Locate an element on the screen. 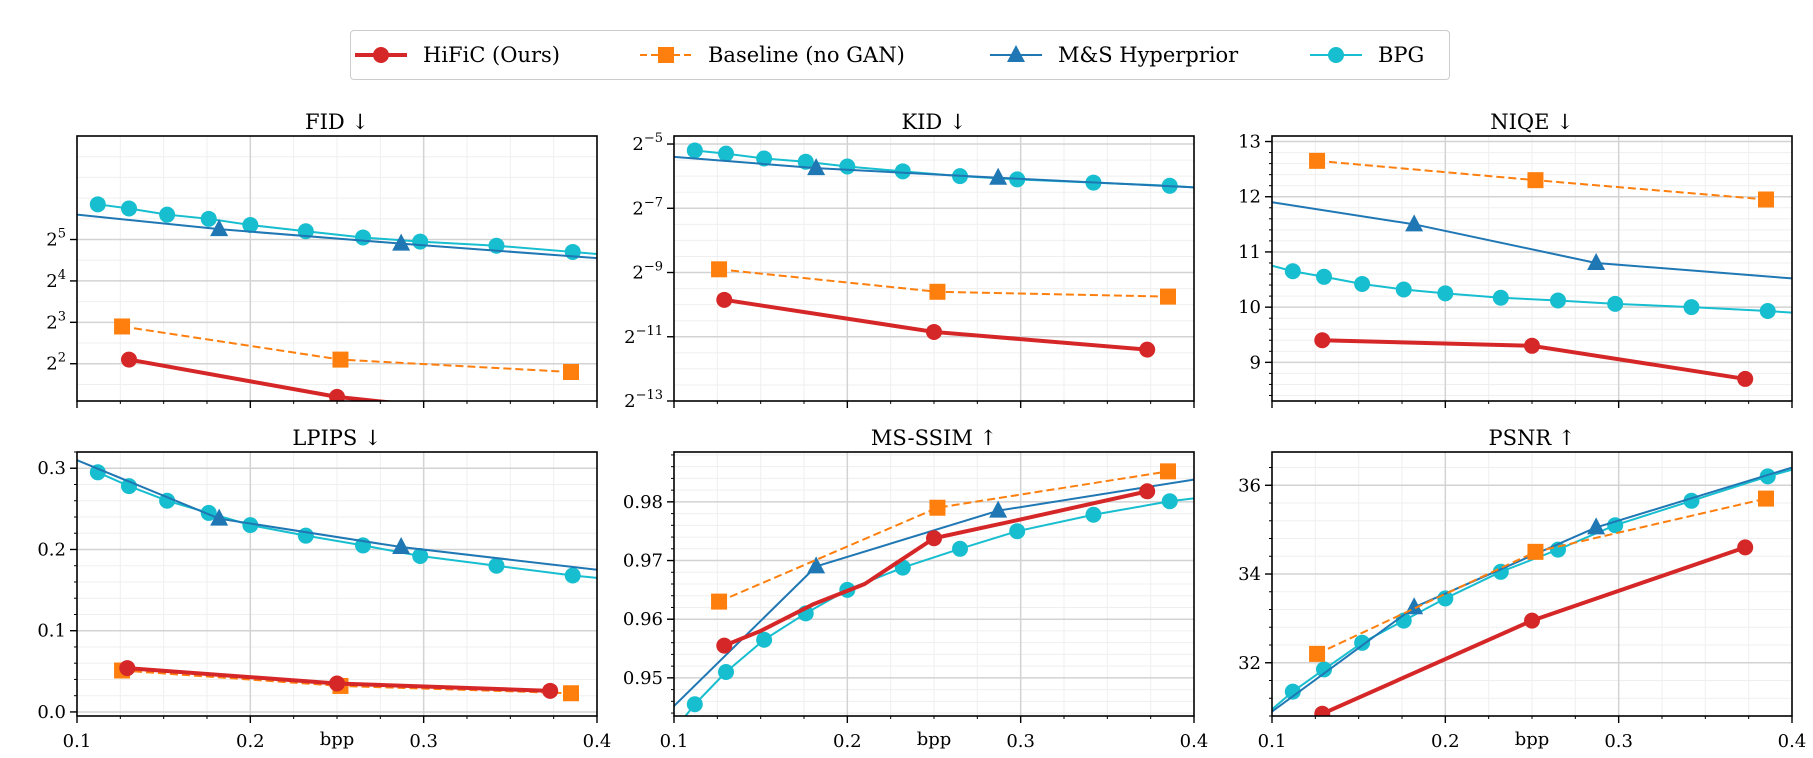 The height and width of the screenshot is (758, 1813). y-tick-label: 0.98 is located at coordinates (643, 502).